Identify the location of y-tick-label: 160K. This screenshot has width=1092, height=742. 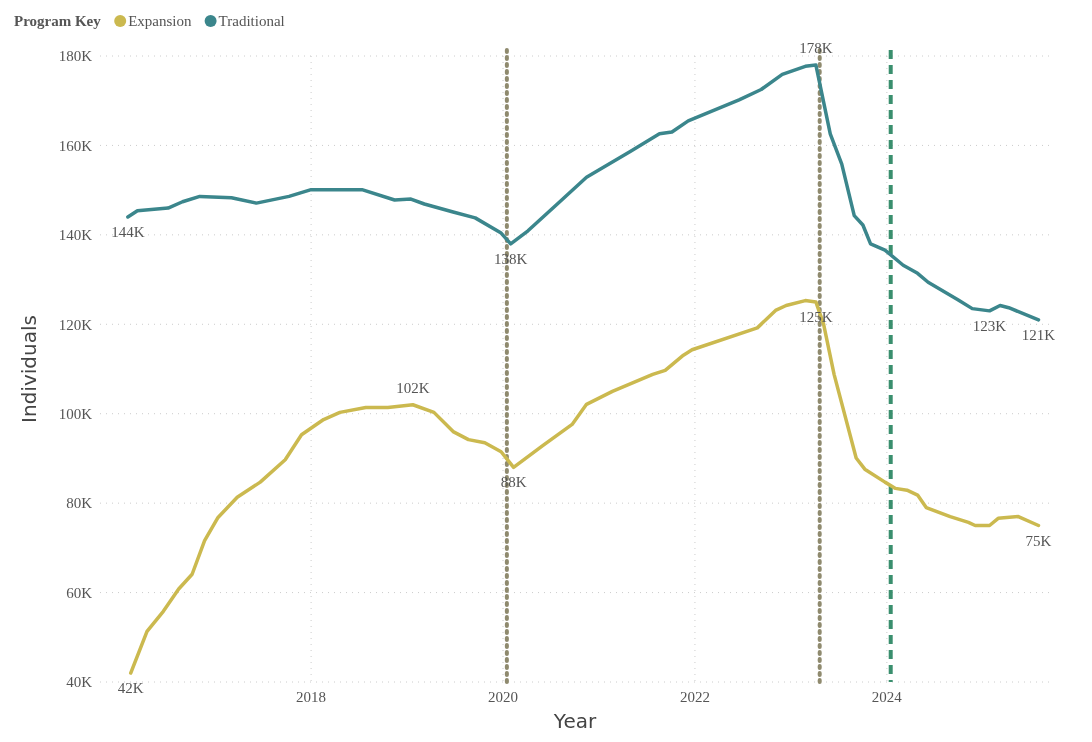
(75, 145).